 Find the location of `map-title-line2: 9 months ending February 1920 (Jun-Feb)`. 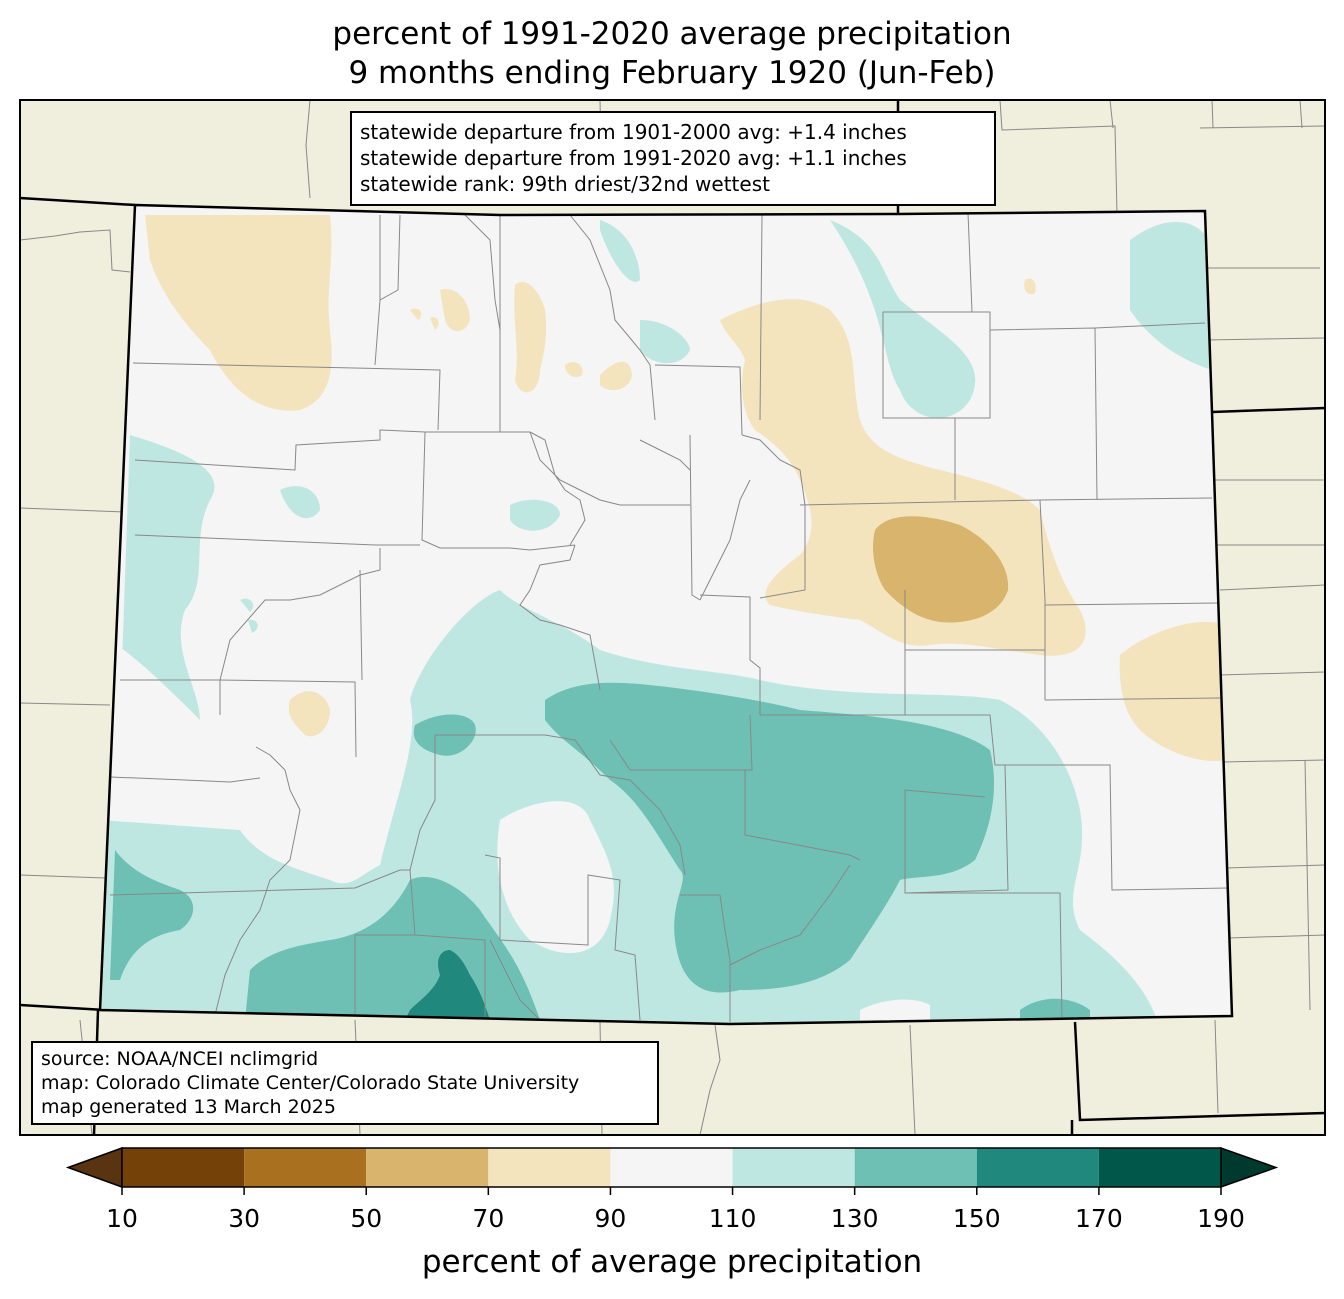

map-title-line2: 9 months ending February 1920 (Jun-Feb) is located at coordinates (672, 73).